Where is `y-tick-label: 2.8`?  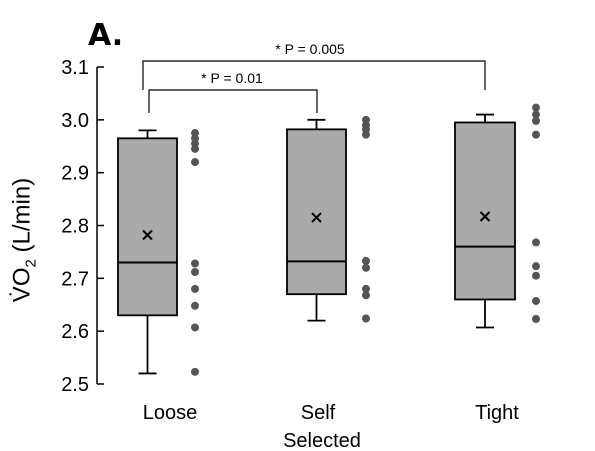
y-tick-label: 2.8 is located at coordinates (75, 227).